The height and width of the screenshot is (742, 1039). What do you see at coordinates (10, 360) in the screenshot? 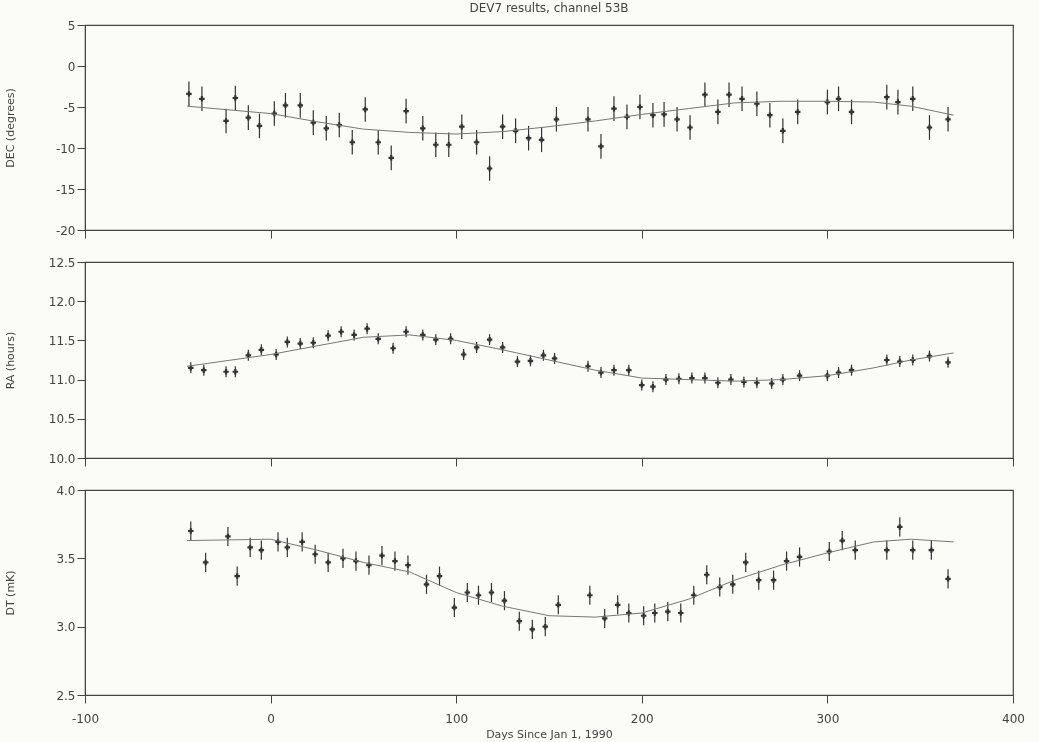
I see `y-axis-title: RA (hours)` at bounding box center [10, 360].